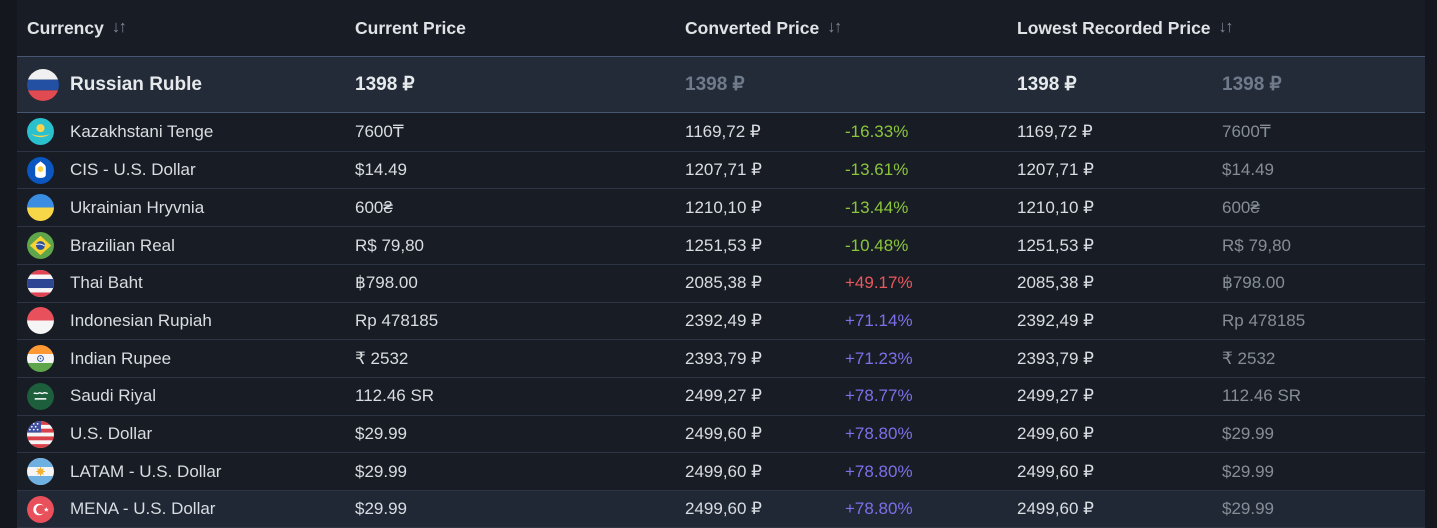 This screenshot has height=528, width=1437. I want to click on price-difference-pct: -13.61%, so click(877, 170).